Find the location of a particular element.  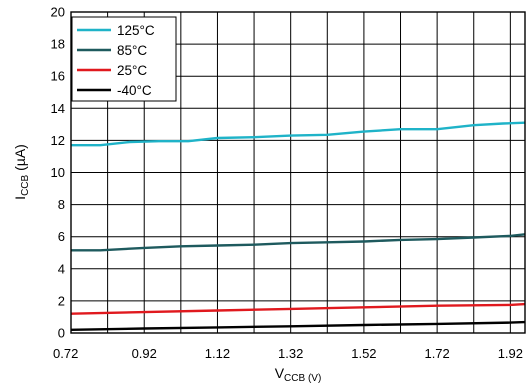

x-tick-label: 1.92 is located at coordinates (510, 353).